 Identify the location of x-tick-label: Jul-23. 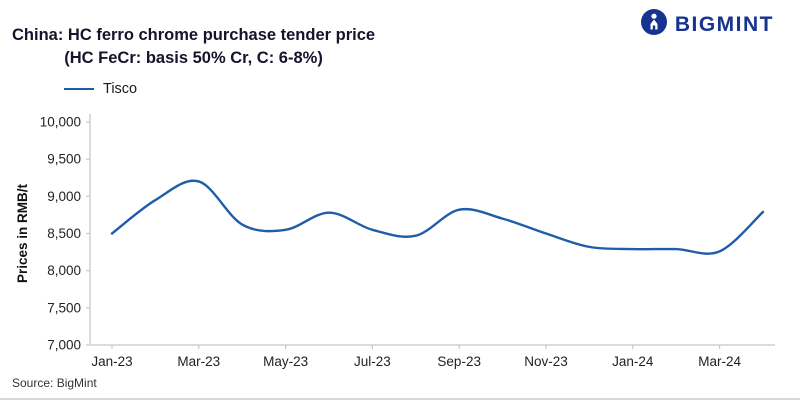
(372, 361).